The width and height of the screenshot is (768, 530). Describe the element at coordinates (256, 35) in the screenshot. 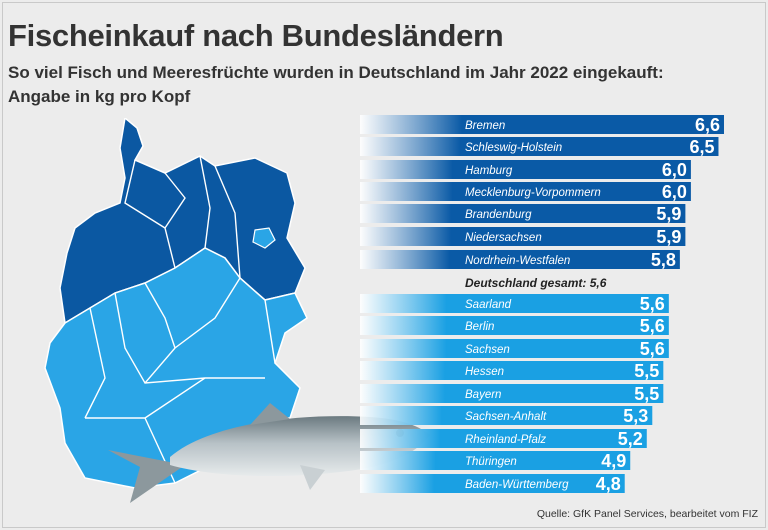

I see `page-title: Fischeinkauf nach Bundesländern` at that location.